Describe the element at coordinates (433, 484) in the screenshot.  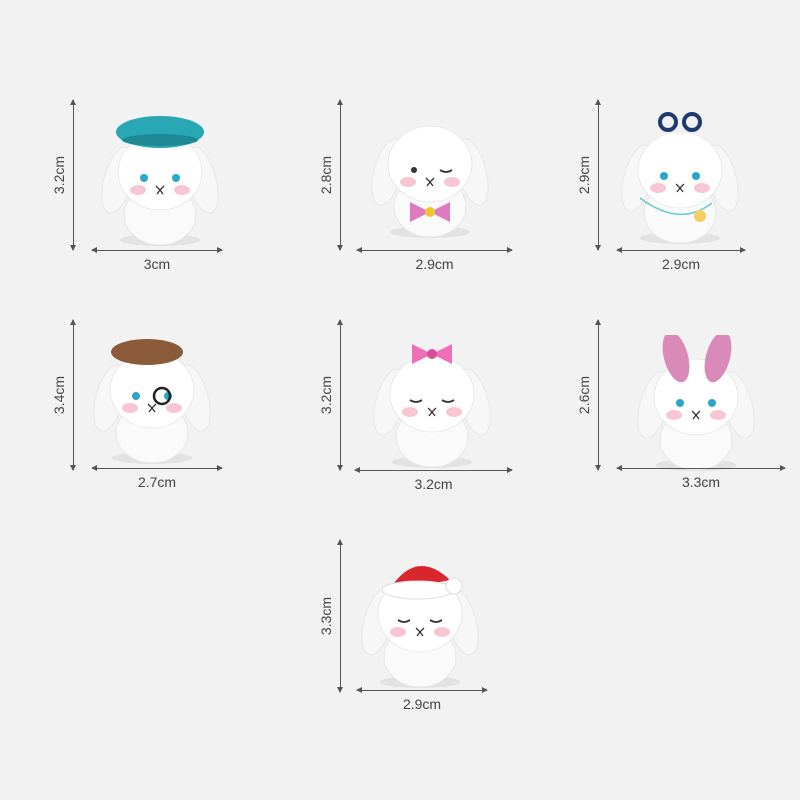
I see `width-label: 3.2cm` at that location.